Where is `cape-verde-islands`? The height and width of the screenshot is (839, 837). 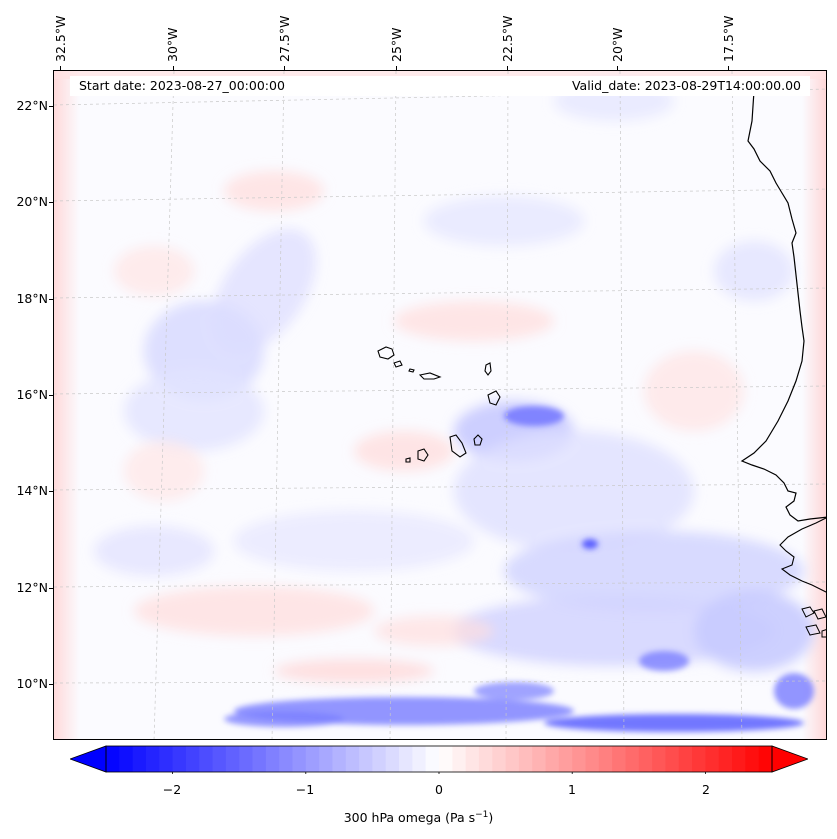 cape-verde-islands is located at coordinates (439, 404).